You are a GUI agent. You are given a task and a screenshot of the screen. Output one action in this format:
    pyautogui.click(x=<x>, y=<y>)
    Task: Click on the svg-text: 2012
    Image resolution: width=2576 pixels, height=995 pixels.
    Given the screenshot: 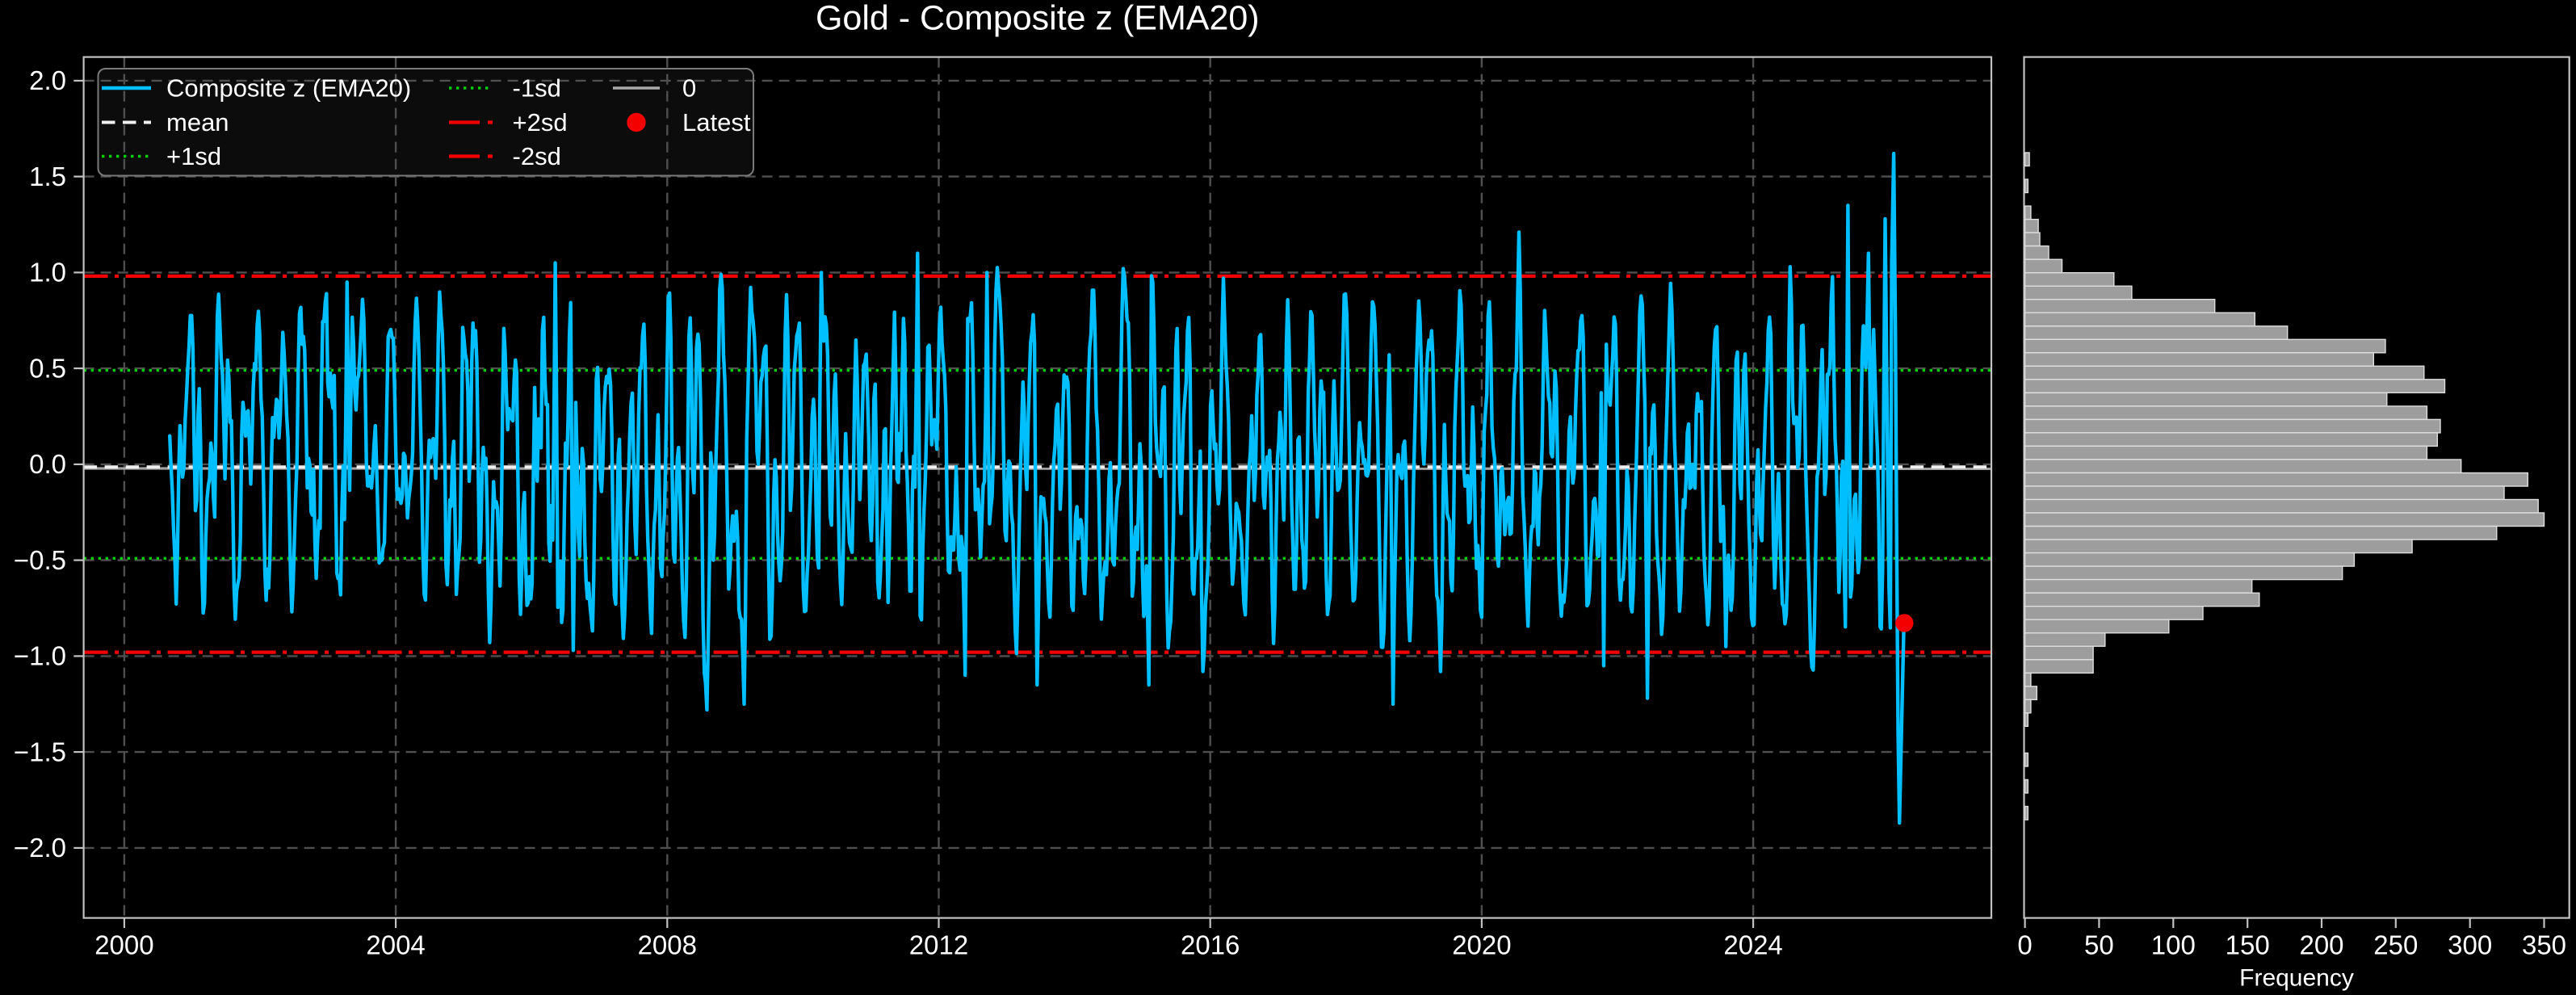 What is the action you would take?
    pyautogui.click(x=938, y=945)
    